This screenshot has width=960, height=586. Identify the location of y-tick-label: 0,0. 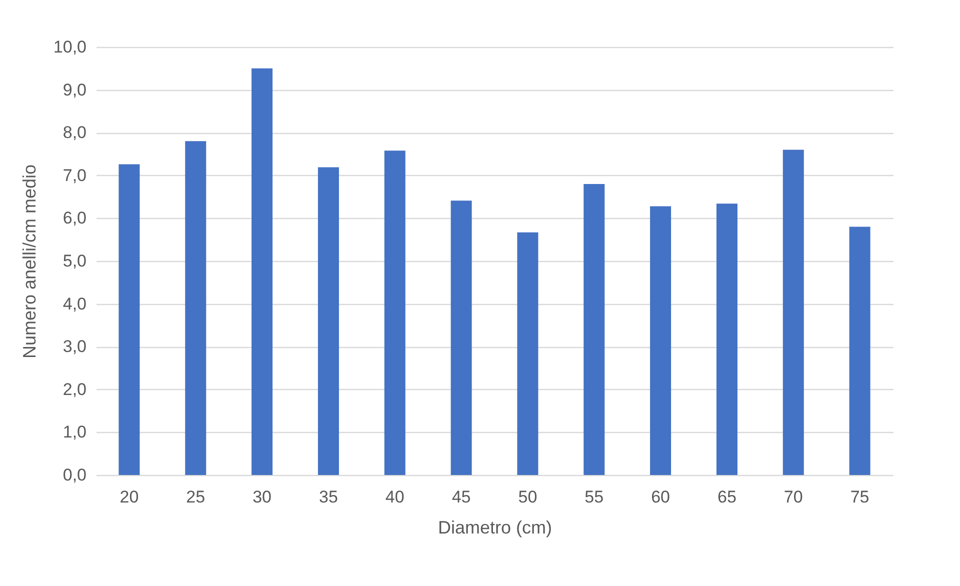
(74, 475).